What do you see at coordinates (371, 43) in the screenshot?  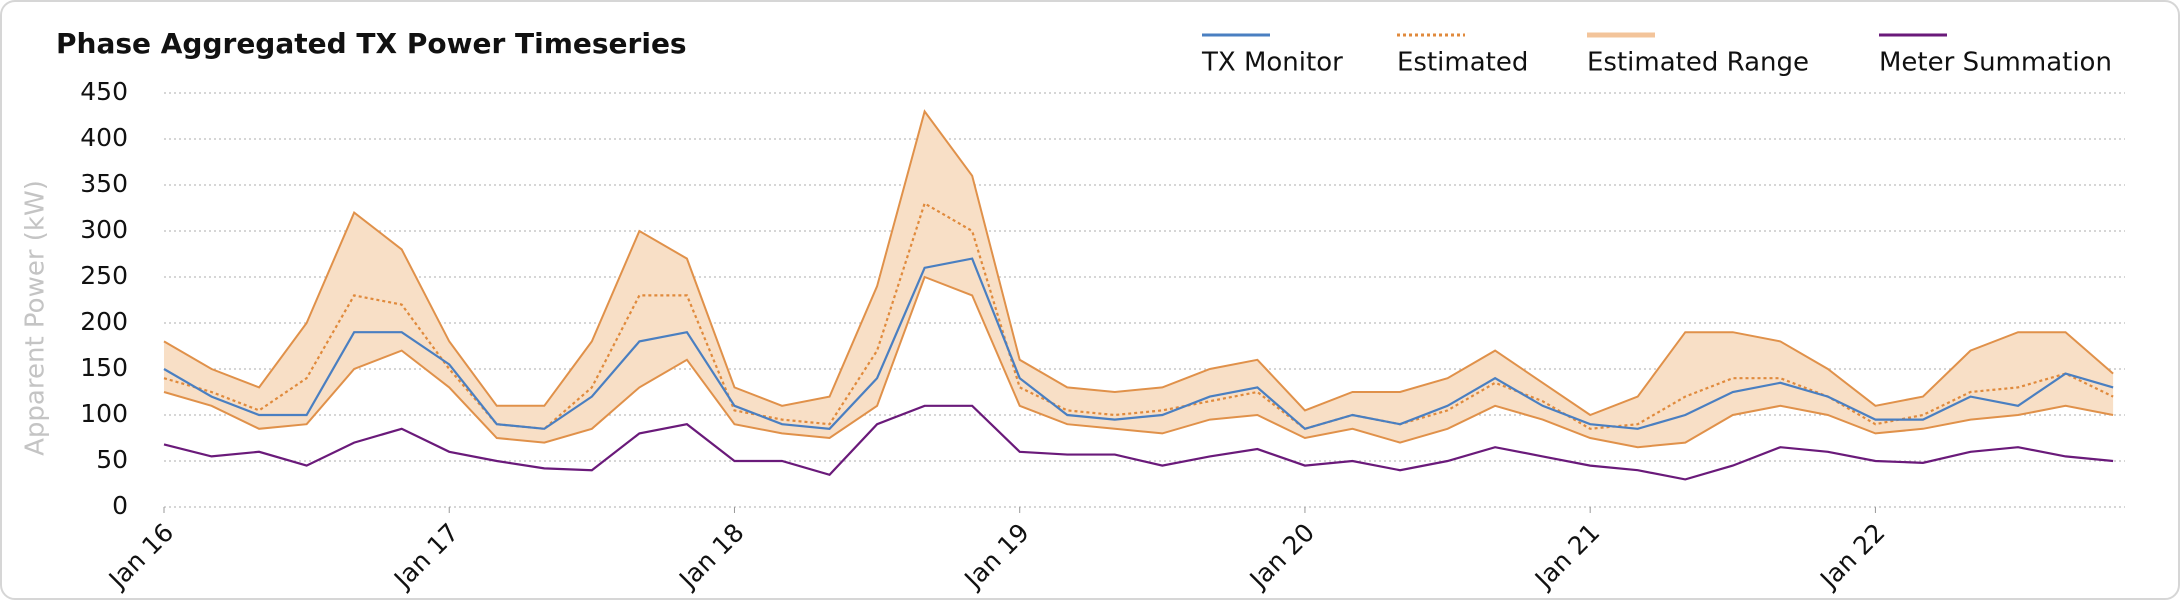 I see `chart-title: Phase Aggregated TX Power Timeseries` at bounding box center [371, 43].